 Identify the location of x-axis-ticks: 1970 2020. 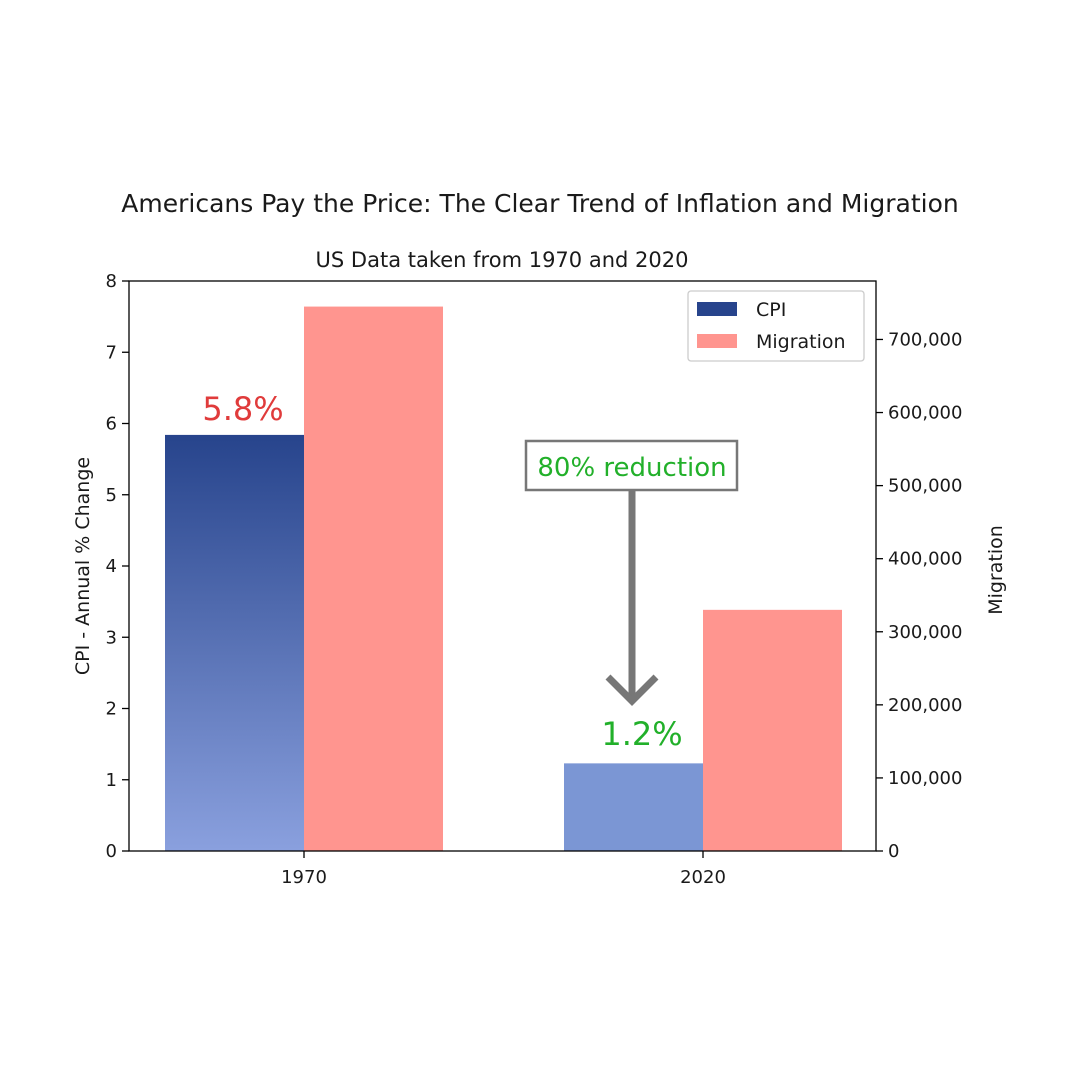
(503, 869).